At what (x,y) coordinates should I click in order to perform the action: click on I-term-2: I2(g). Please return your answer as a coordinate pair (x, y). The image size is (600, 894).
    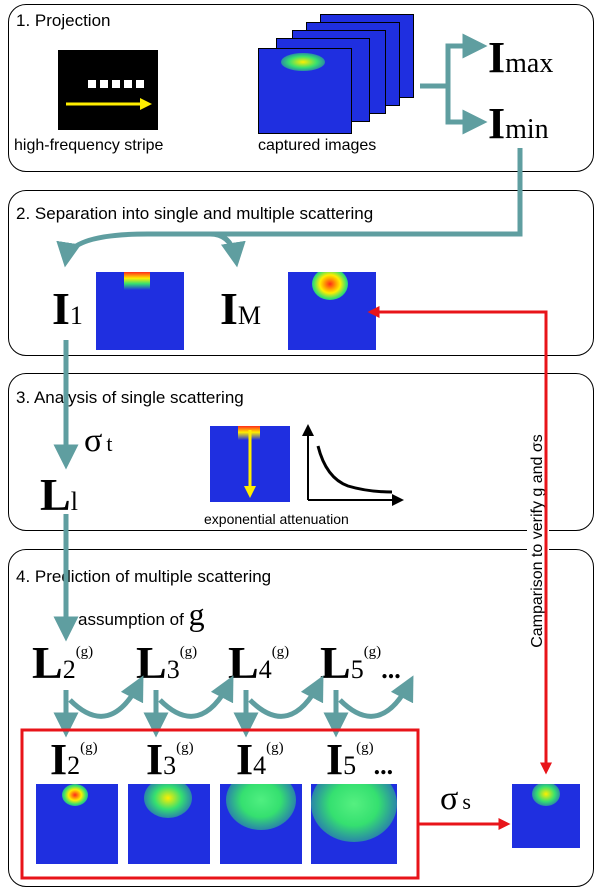
    Looking at the image, I should click on (74, 759).